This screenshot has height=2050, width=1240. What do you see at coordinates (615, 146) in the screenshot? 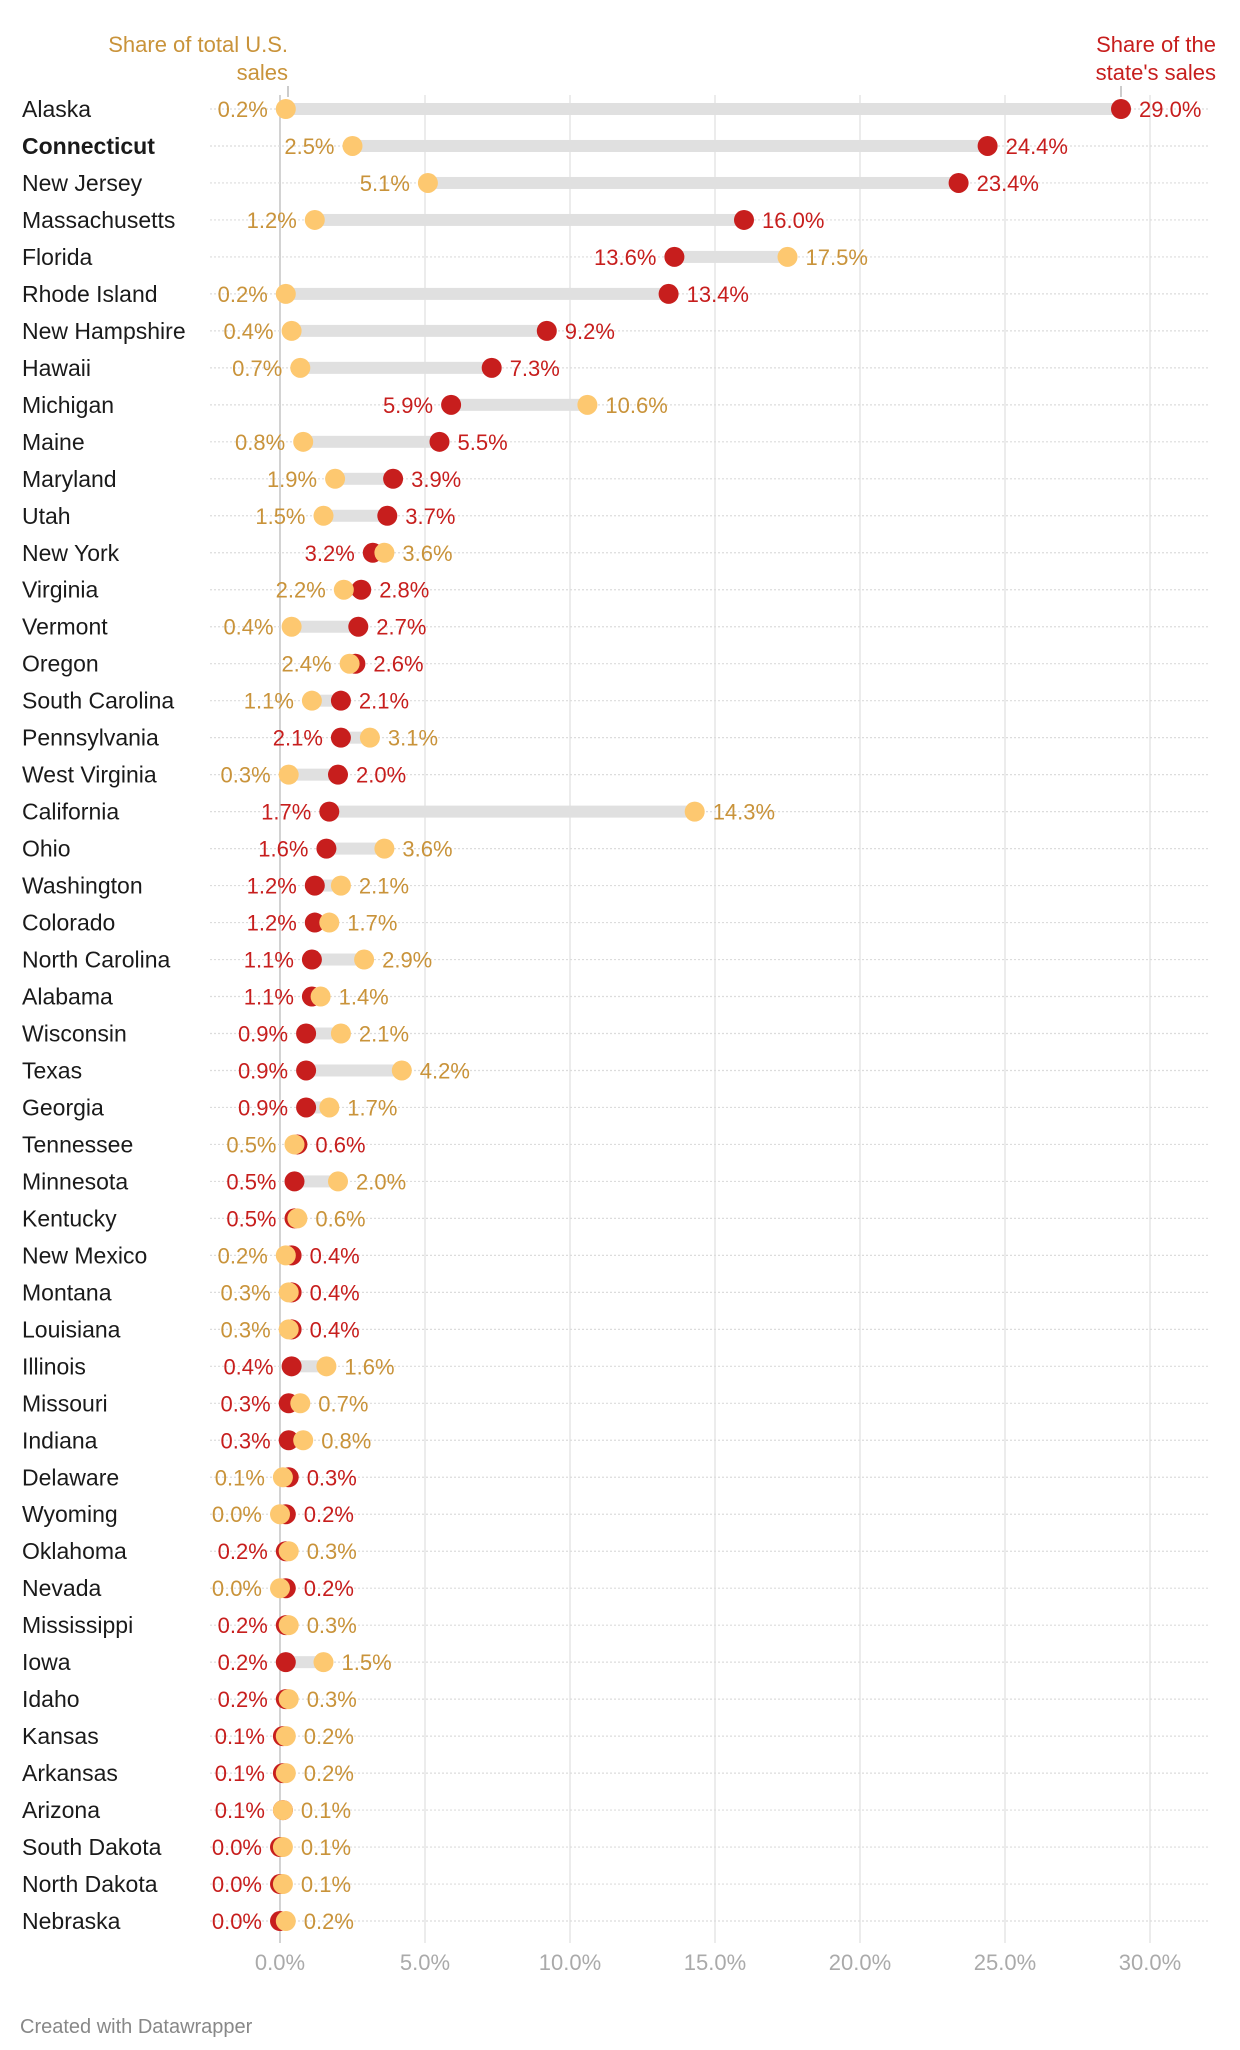
I see `row-connecticut: Connecticut 2.5% 24.4%` at bounding box center [615, 146].